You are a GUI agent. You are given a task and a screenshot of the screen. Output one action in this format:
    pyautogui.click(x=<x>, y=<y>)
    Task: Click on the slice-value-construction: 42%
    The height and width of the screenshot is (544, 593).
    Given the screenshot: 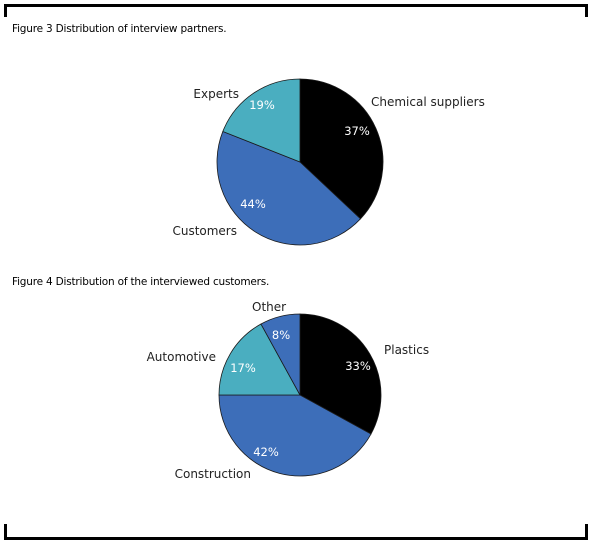 What is the action you would take?
    pyautogui.click(x=266, y=452)
    